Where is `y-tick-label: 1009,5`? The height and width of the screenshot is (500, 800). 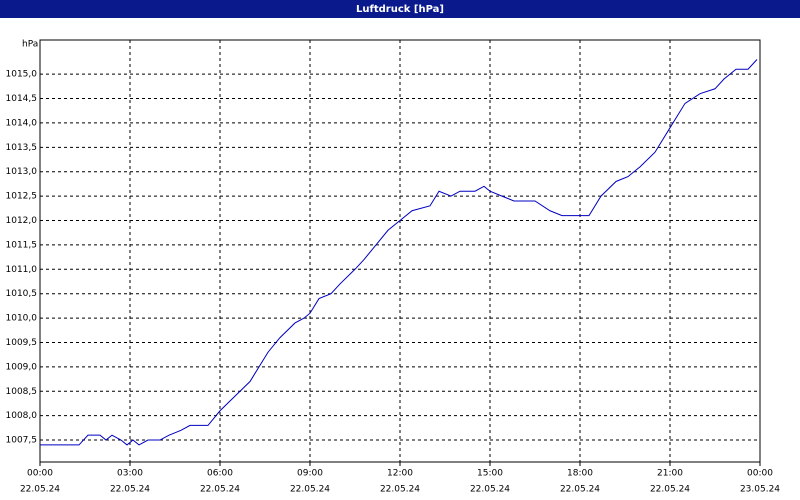
y-tick-label: 1009,5 is located at coordinates (22, 343).